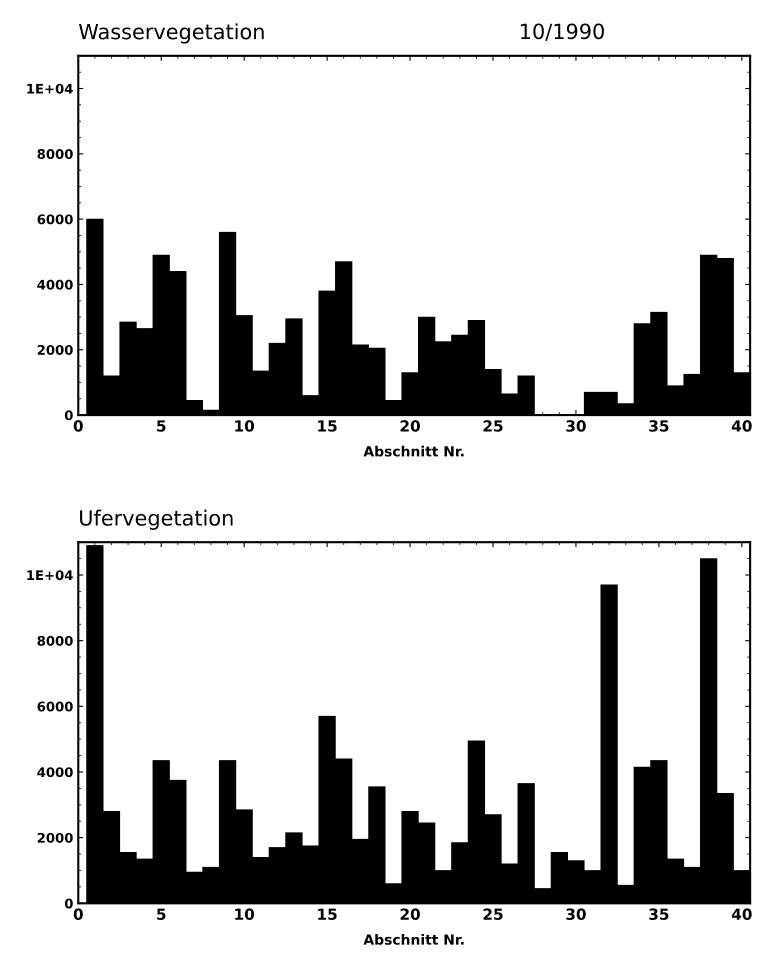 The width and height of the screenshot is (760, 963). I want to click on chart-subtitle: 10/1990, so click(562, 32).